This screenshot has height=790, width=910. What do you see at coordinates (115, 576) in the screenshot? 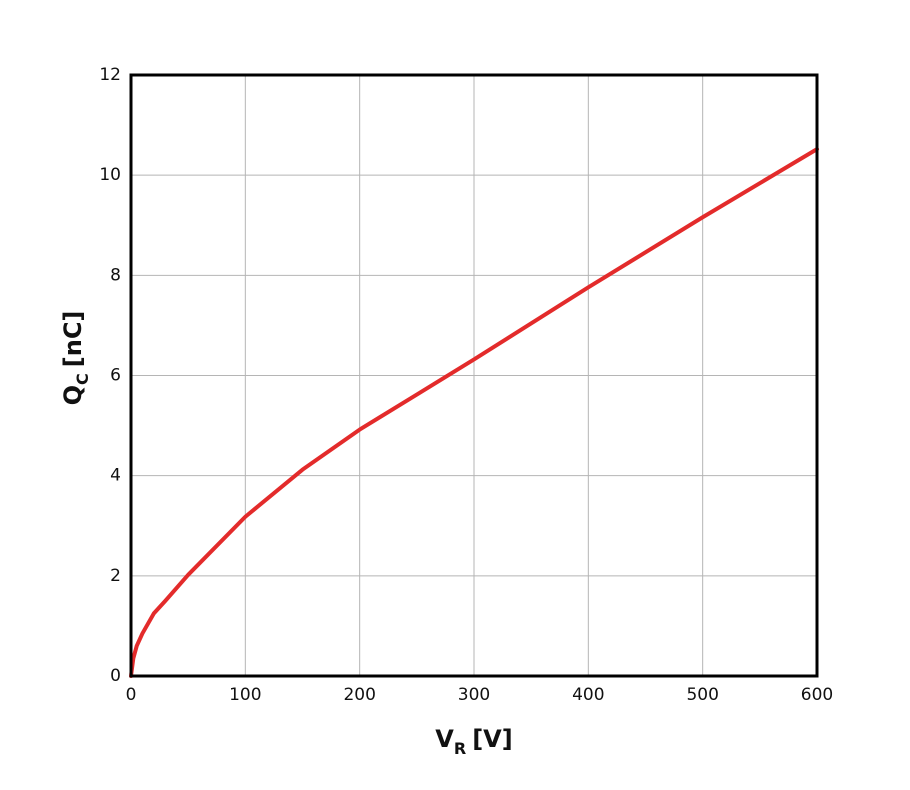
I see `y-tick-label: 2` at bounding box center [115, 576].